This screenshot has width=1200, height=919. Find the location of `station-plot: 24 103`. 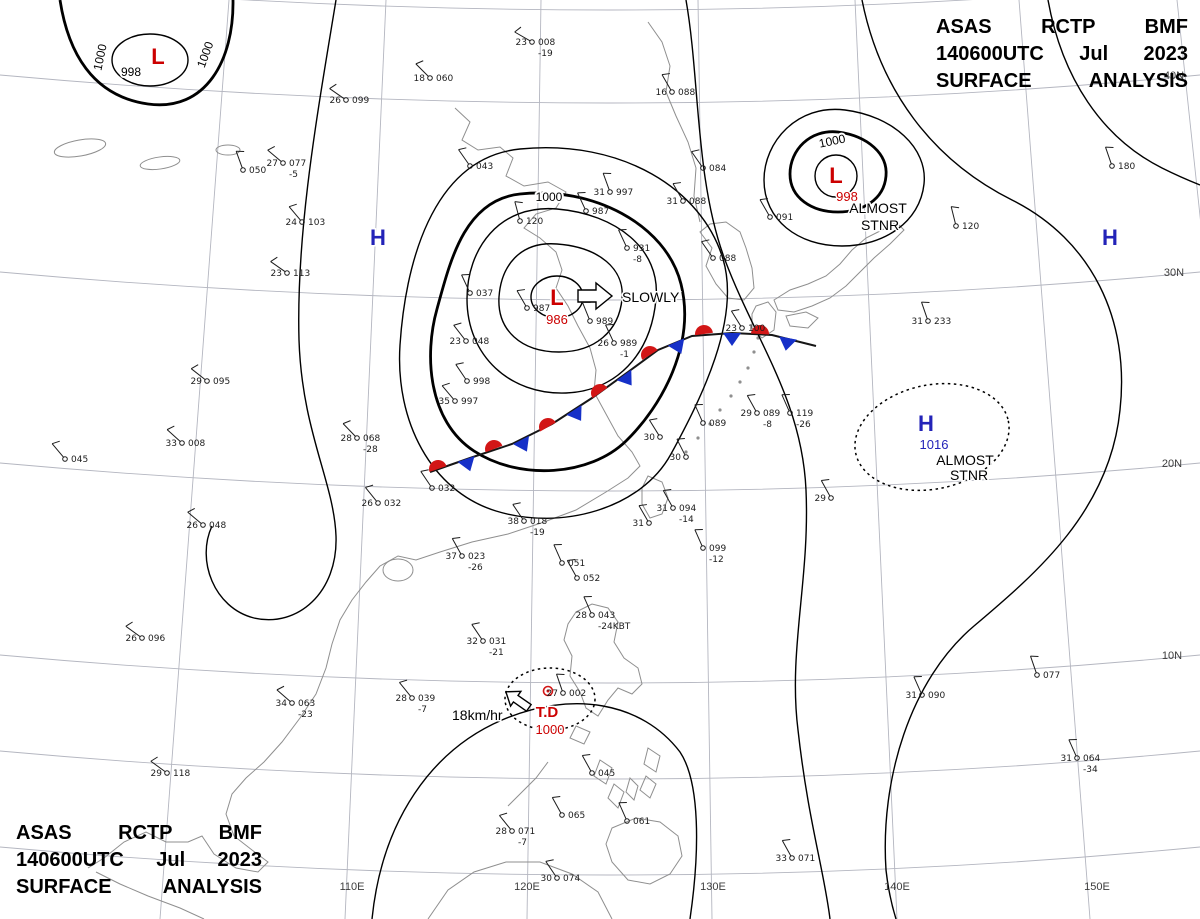

station-plot: 24 103 is located at coordinates (305, 215).